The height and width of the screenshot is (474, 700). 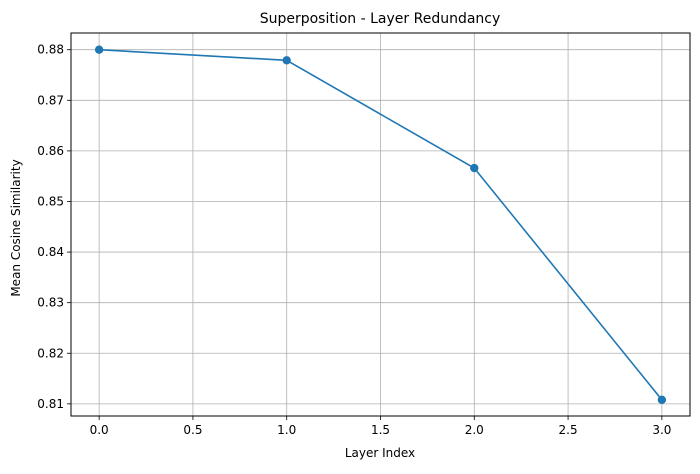 What do you see at coordinates (380, 430) in the screenshot?
I see `x-tick-label: 1.5` at bounding box center [380, 430].